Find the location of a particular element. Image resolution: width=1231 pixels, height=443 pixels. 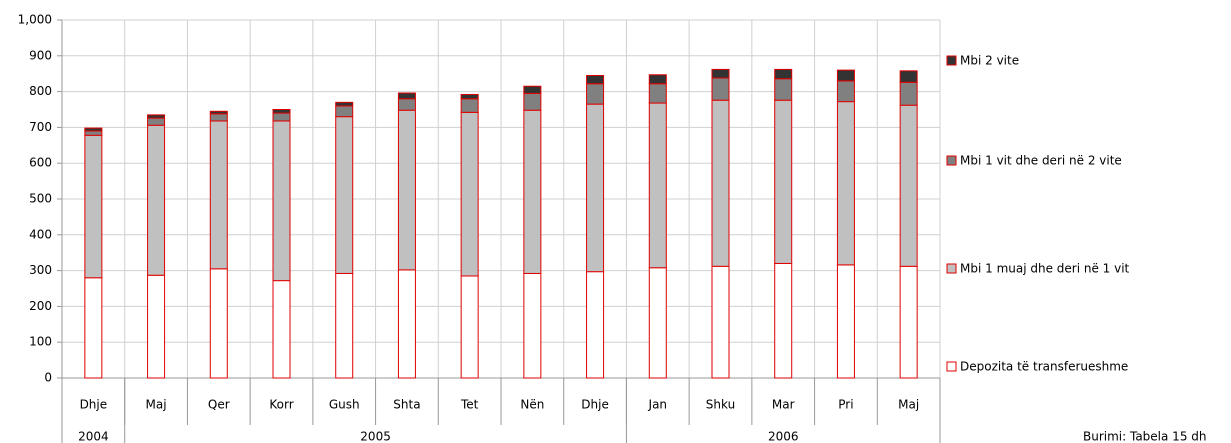

y-tick-label: 300 is located at coordinates (40, 270).